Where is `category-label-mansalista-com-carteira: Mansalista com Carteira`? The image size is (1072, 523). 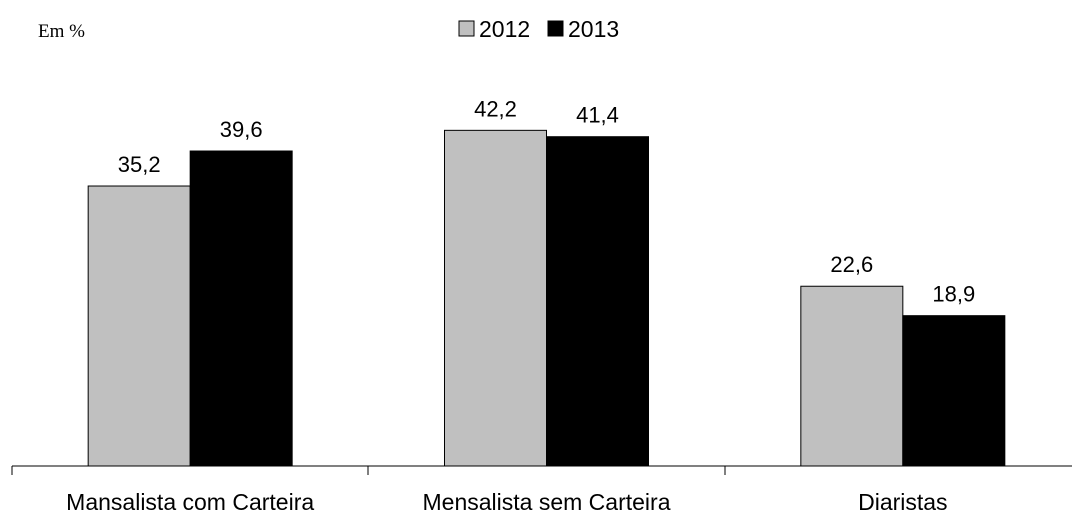 category-label-mansalista-com-carteira: Mansalista com Carteira is located at coordinates (190, 502).